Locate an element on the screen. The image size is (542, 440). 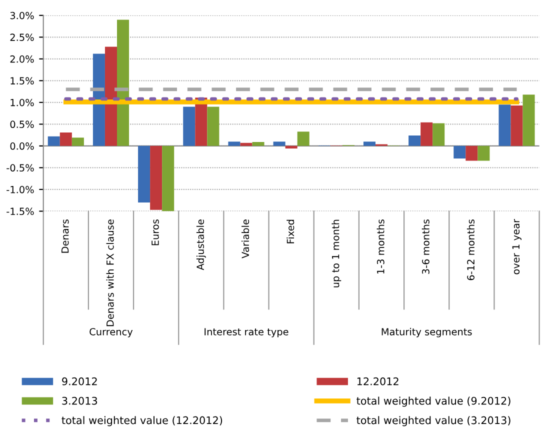
legend-label: total weighted value (12.2012) is located at coordinates (142, 421).